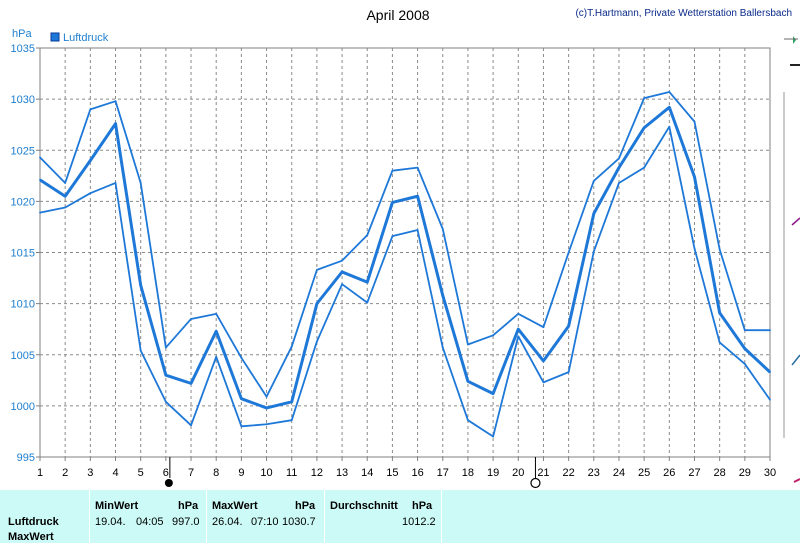  I want to click on y-tick-label: 1035, so click(23, 49).